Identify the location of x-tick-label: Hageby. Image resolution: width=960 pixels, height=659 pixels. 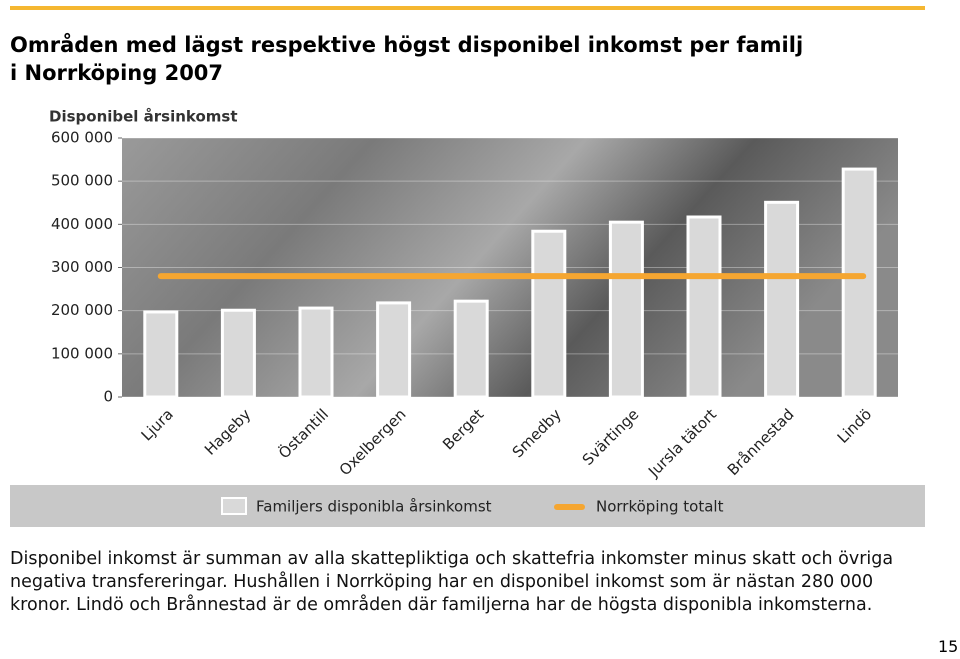
(228, 432).